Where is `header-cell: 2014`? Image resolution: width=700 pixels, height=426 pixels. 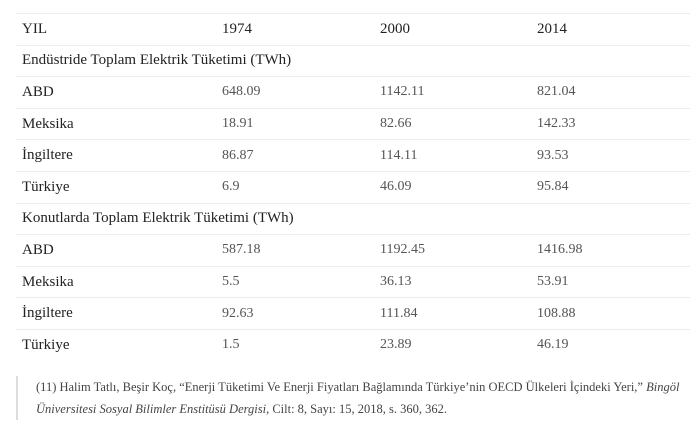 header-cell: 2014 is located at coordinates (610, 29).